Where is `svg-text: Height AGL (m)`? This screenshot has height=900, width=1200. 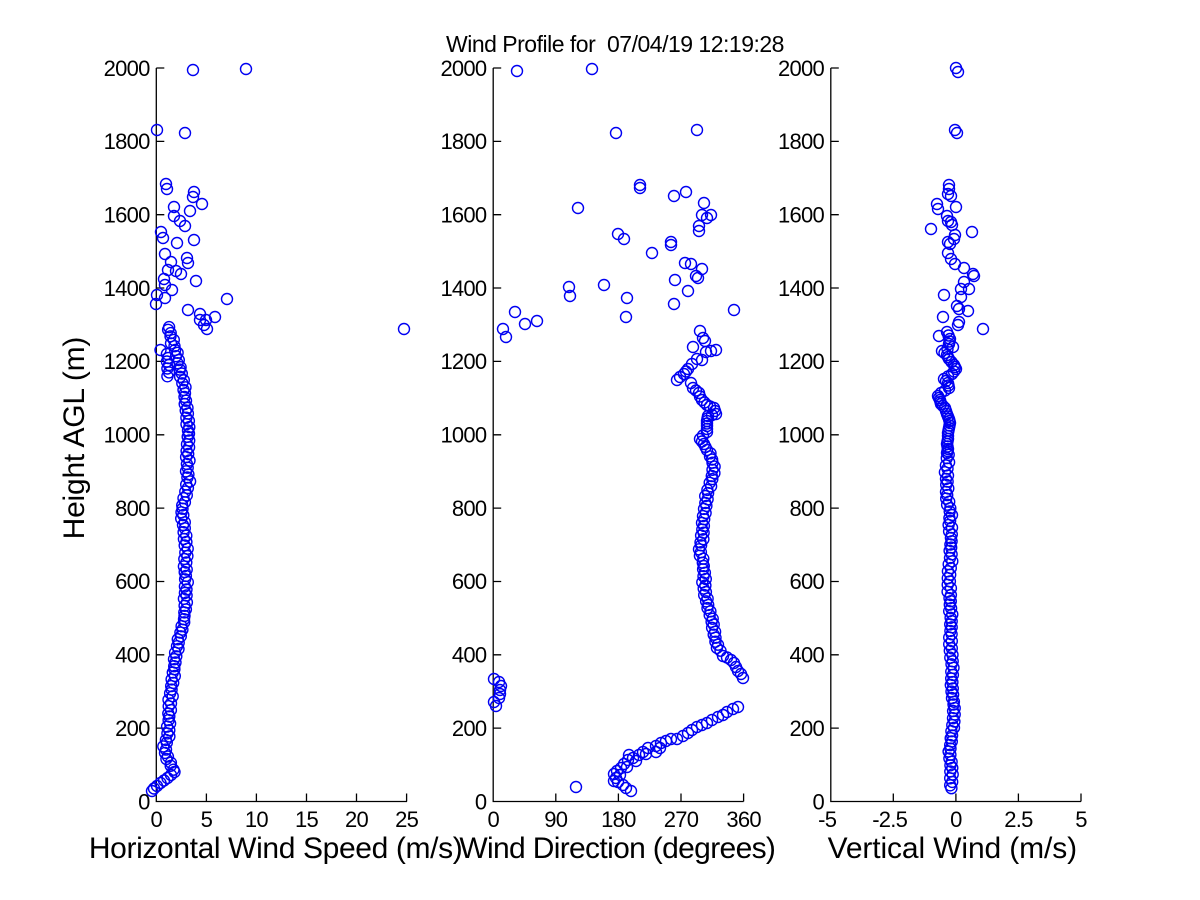
svg-text: Height AGL (m) is located at coordinates (74, 438).